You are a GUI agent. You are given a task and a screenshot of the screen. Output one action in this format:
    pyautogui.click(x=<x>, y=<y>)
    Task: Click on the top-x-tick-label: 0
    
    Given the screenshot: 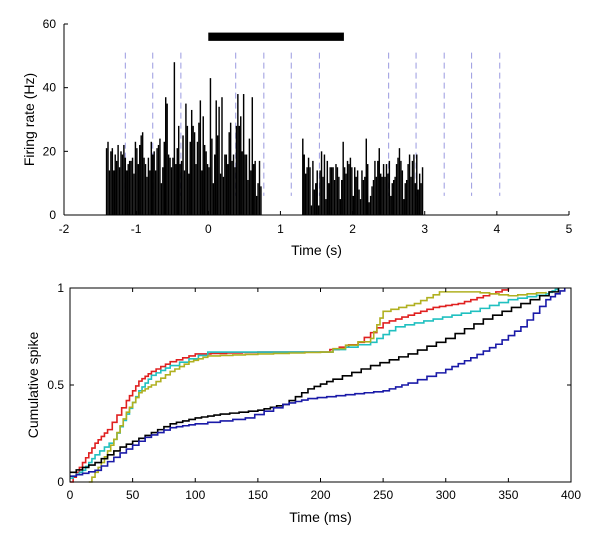 What is the action you would take?
    pyautogui.click(x=208, y=229)
    